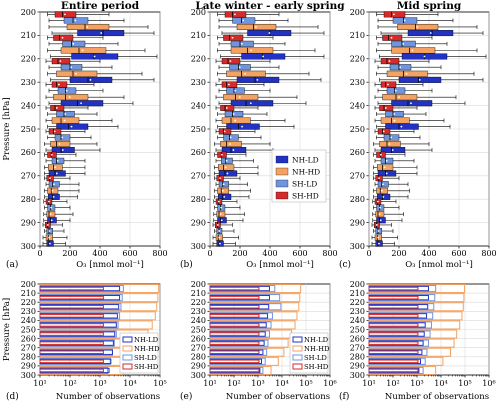 The image size is (500, 408). What do you see at coordinates (344, 396) in the screenshot?
I see `panel-label: (f)` at bounding box center [344, 396].